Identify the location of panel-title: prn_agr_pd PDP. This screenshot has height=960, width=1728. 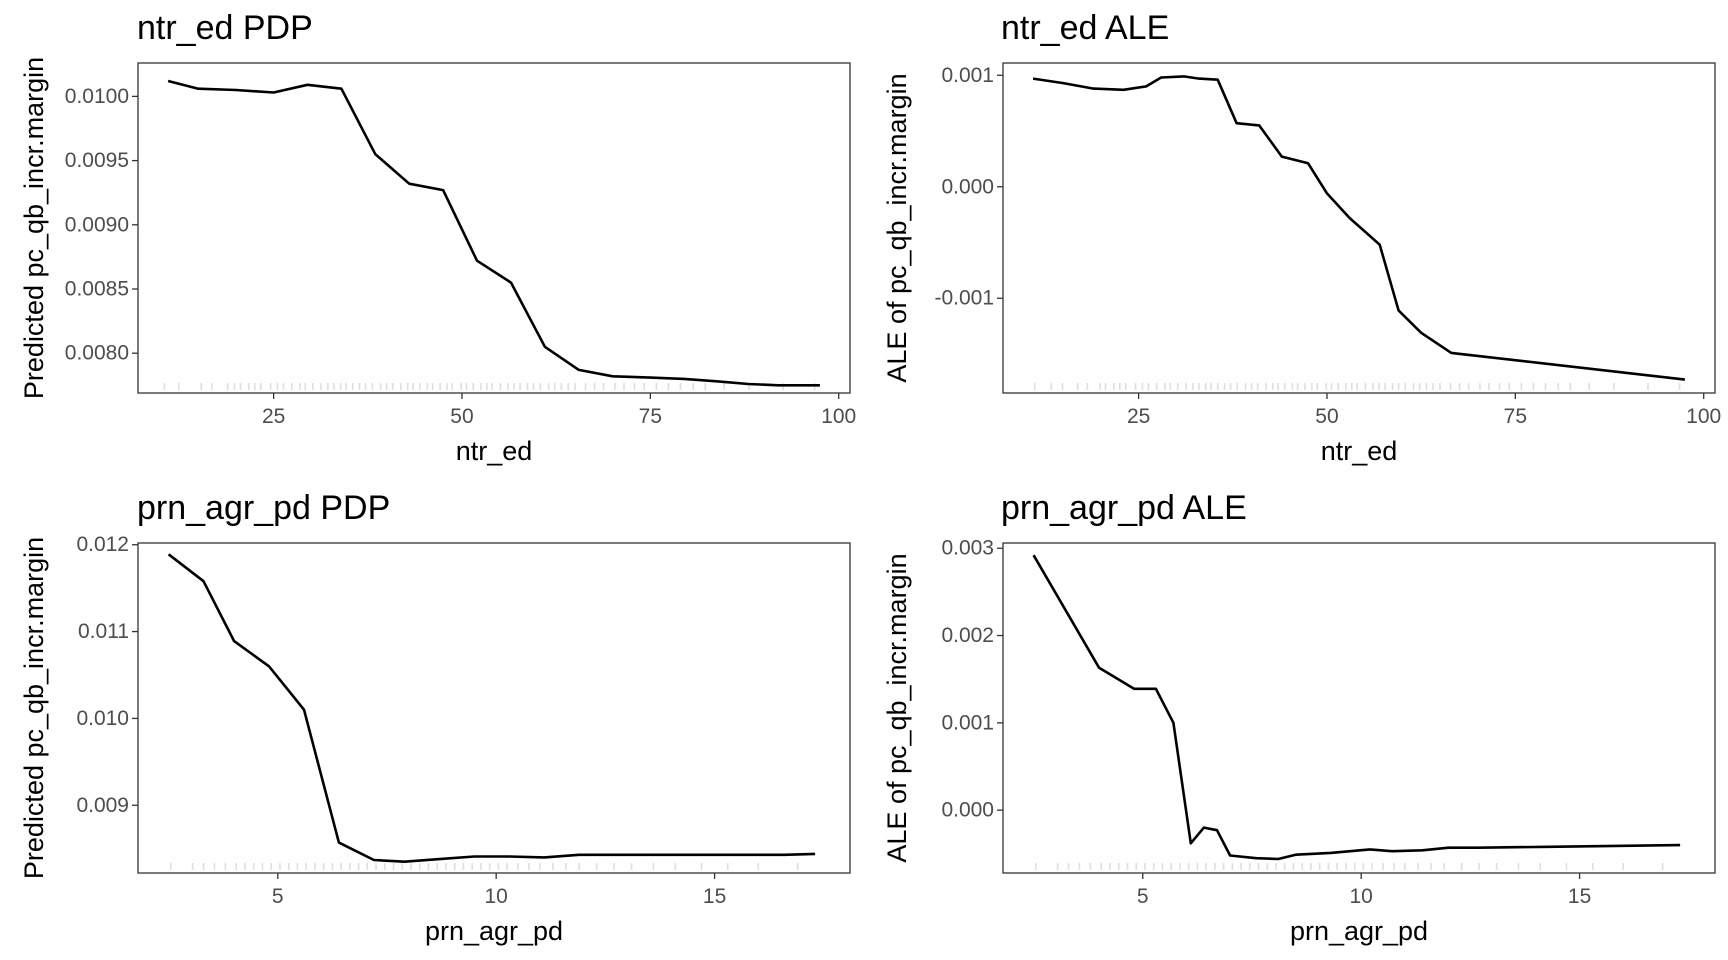
(263, 508).